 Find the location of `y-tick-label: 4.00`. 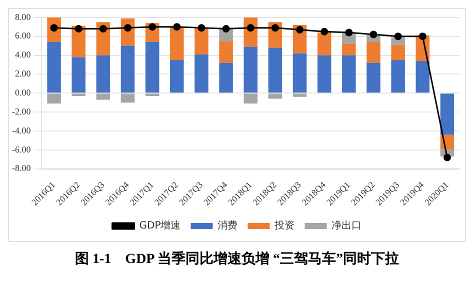

y-tick-label: 4.00 is located at coordinates (23, 55).